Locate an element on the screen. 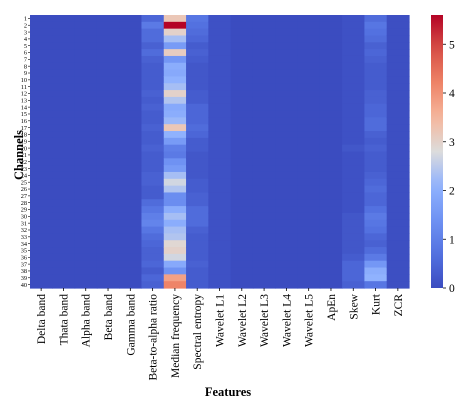  y-tick-label: 16 is located at coordinates (24, 121).